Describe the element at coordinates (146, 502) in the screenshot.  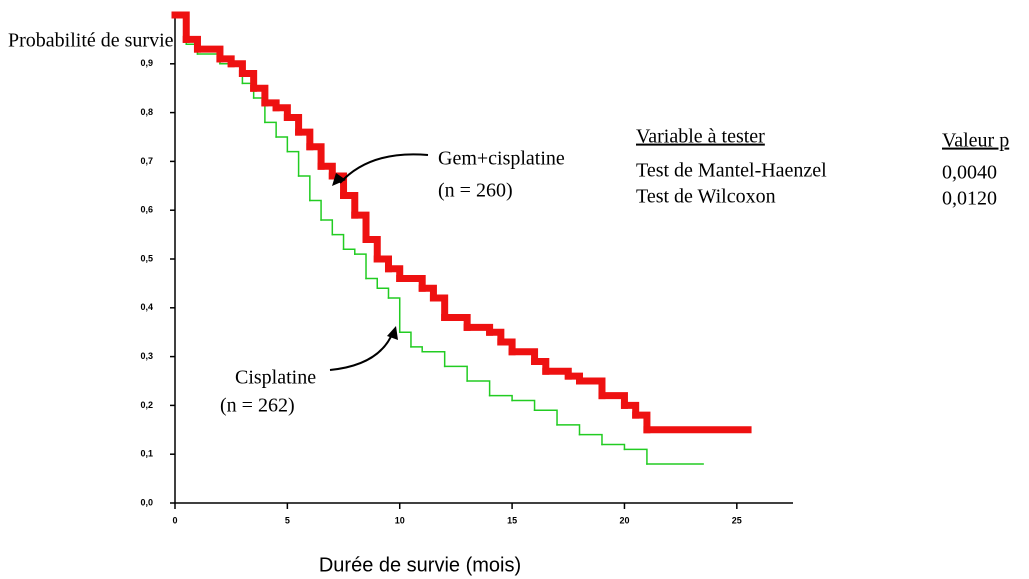
I see `y-tick-label: 0,0` at that location.